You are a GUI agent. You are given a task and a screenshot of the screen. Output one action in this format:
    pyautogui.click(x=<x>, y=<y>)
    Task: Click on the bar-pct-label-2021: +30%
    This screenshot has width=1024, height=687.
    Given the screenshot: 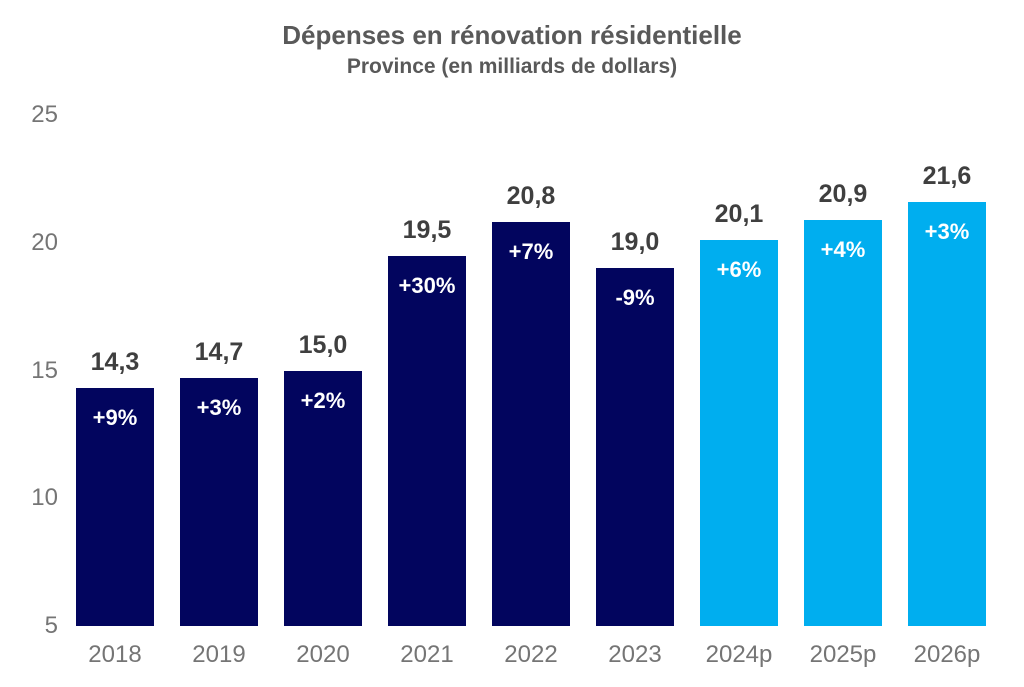 What is the action you would take?
    pyautogui.click(x=427, y=285)
    